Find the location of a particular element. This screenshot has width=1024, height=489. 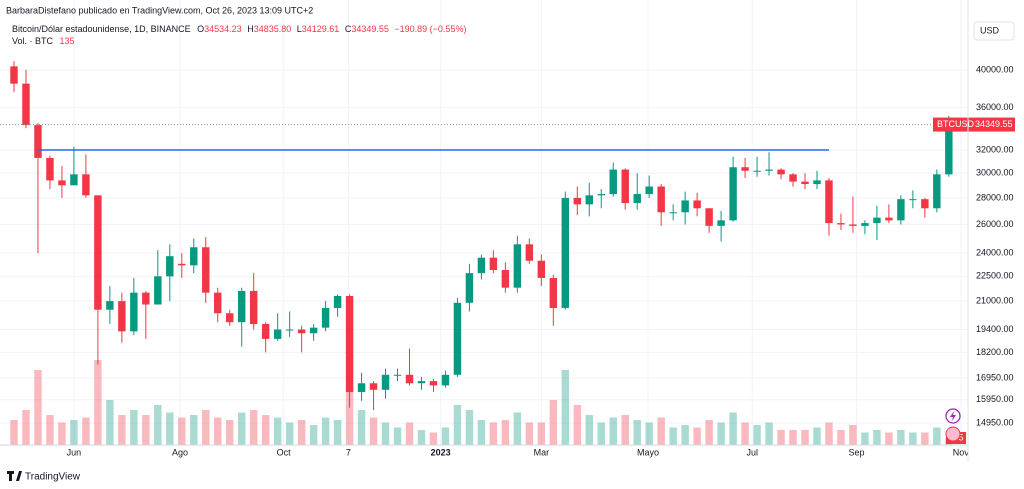

y-tick-label: 19400.00 is located at coordinates (995, 329).